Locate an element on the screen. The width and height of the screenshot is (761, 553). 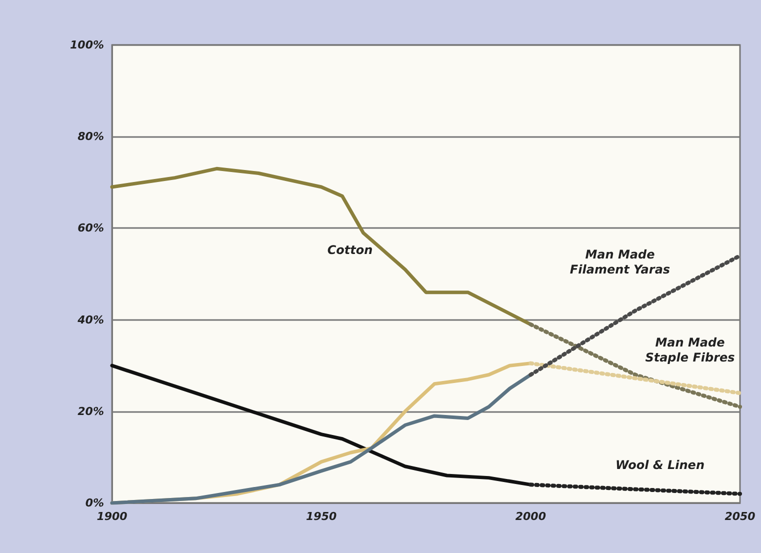
annotation: Man Made Staple Fibres is located at coordinates (690, 350).